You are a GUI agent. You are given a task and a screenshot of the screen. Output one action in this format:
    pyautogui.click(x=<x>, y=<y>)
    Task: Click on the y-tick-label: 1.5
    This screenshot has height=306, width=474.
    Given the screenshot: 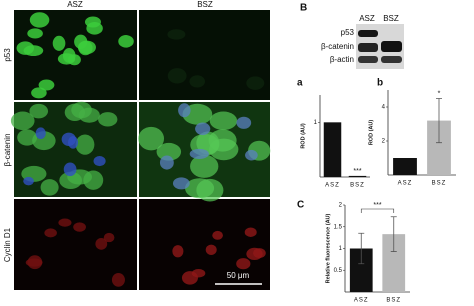 What is the action you would take?
    pyautogui.click(x=338, y=227)
    